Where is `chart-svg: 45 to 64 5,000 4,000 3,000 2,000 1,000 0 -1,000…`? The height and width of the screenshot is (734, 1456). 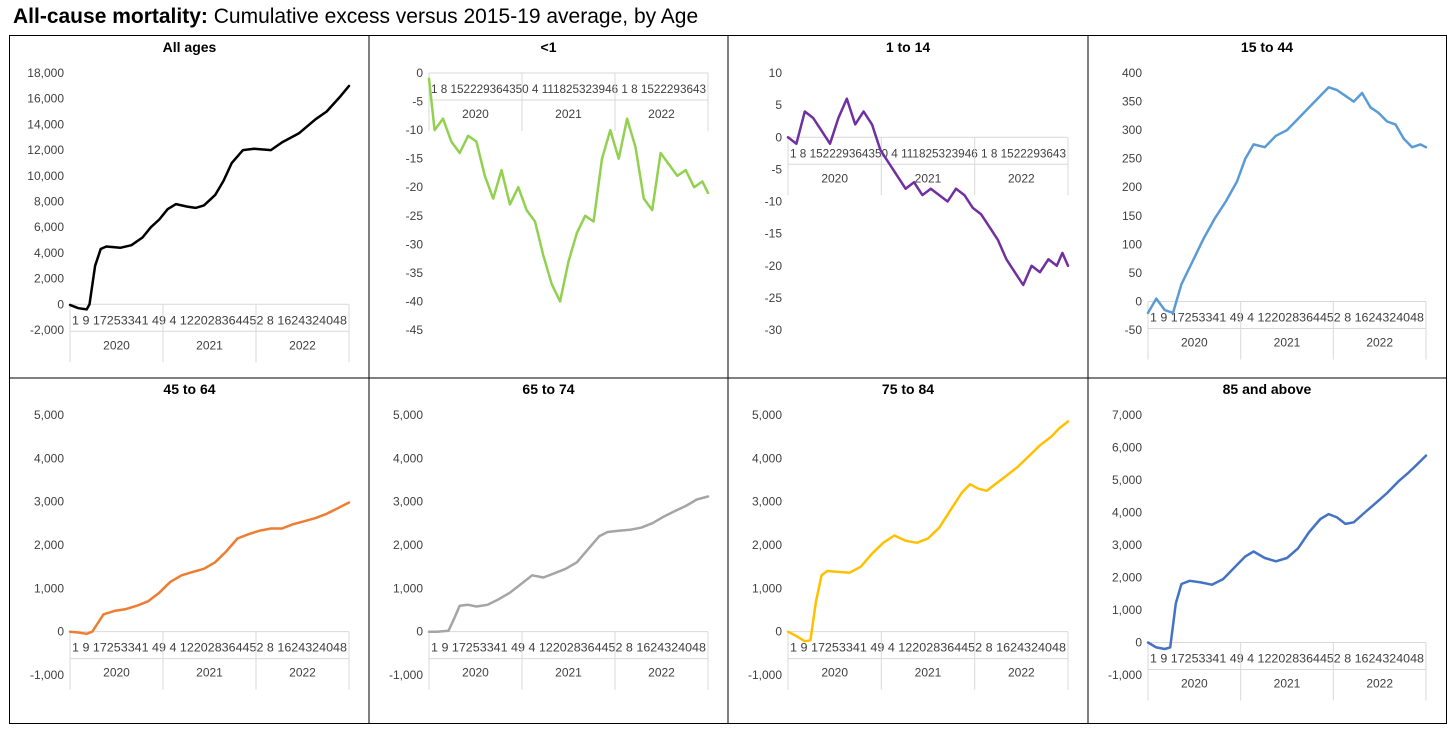 chart-svg: 45 to 64 5,000 4,000 3,000 2,000 1,000 0 -1,000… is located at coordinates (190, 535).